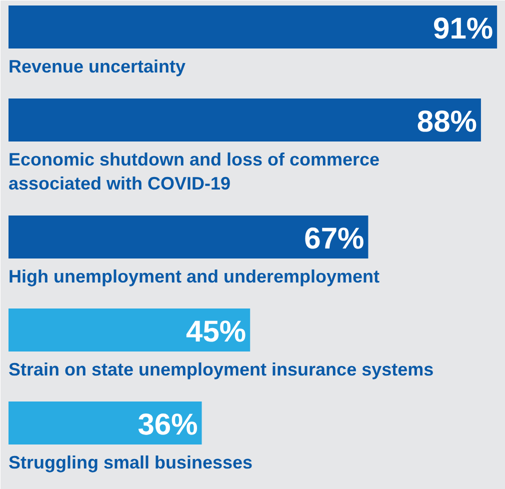 This screenshot has width=505, height=489. Describe the element at coordinates (130, 462) in the screenshot. I see `y-tick-label: Struggling small businesses` at that location.